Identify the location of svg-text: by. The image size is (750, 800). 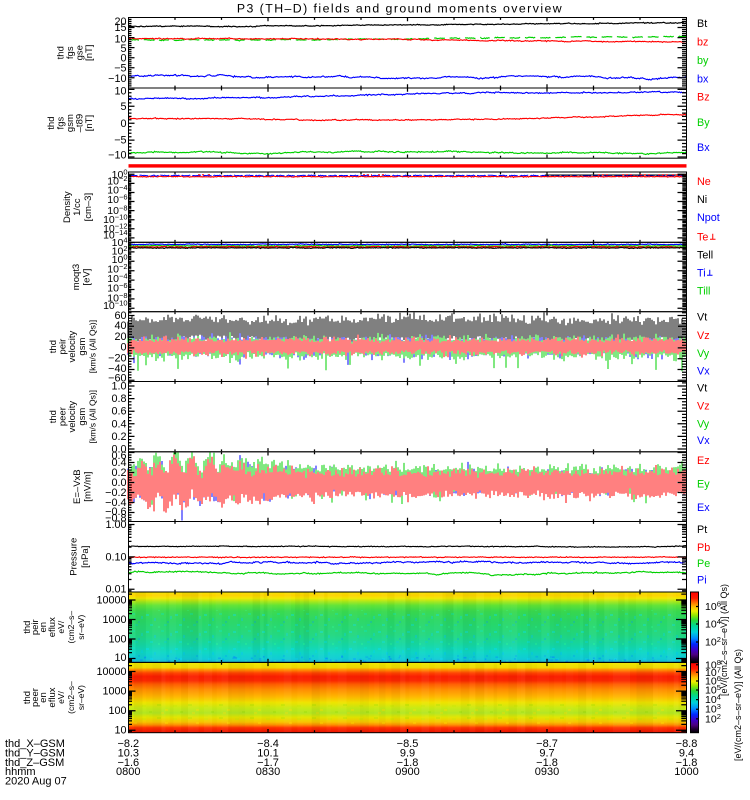
(703, 61).